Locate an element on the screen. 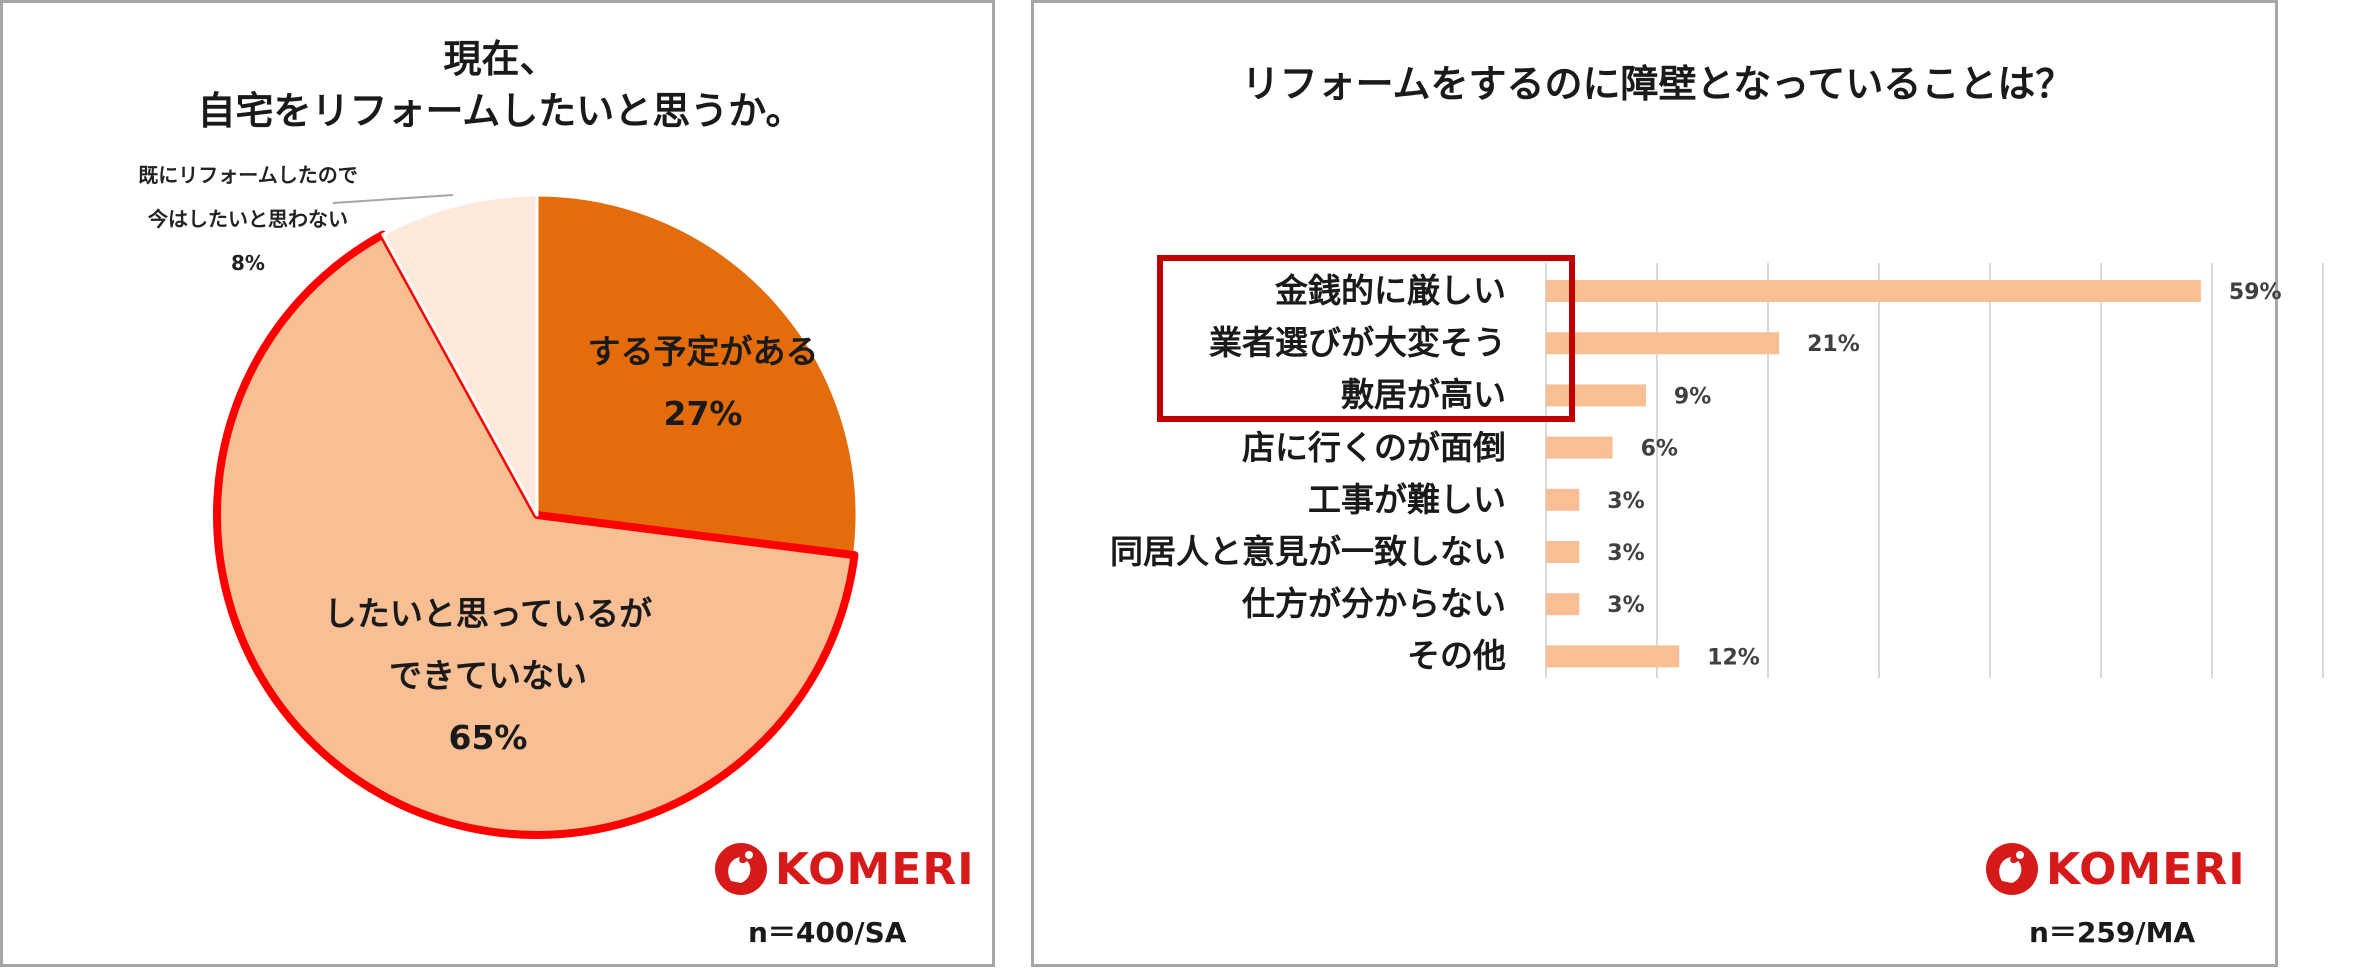  bar-value-label: 6% is located at coordinates (1659, 449).